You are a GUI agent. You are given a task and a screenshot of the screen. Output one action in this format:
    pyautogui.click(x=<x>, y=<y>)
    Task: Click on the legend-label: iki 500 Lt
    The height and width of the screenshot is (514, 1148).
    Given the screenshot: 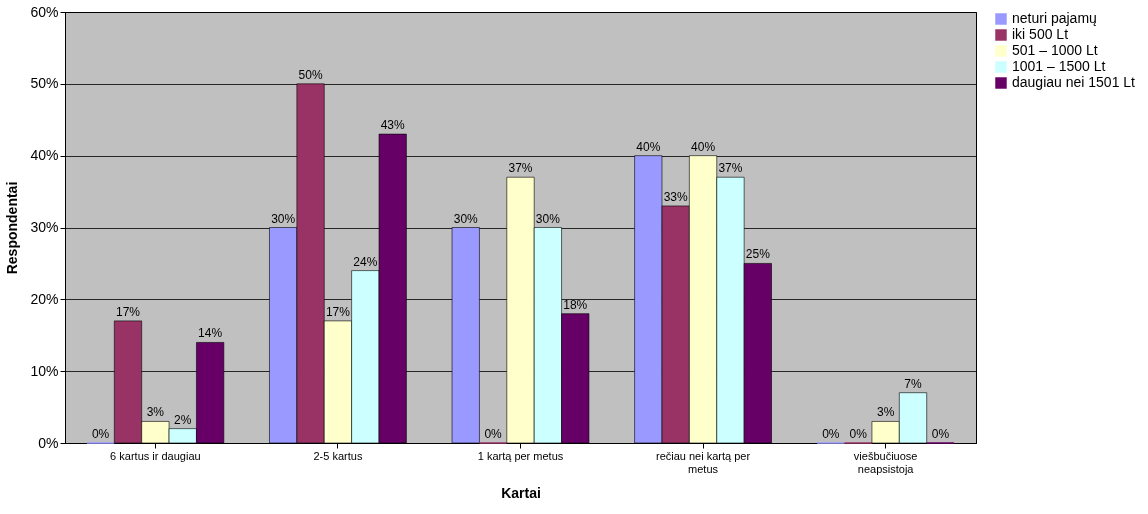 What is the action you would take?
    pyautogui.click(x=1040, y=34)
    